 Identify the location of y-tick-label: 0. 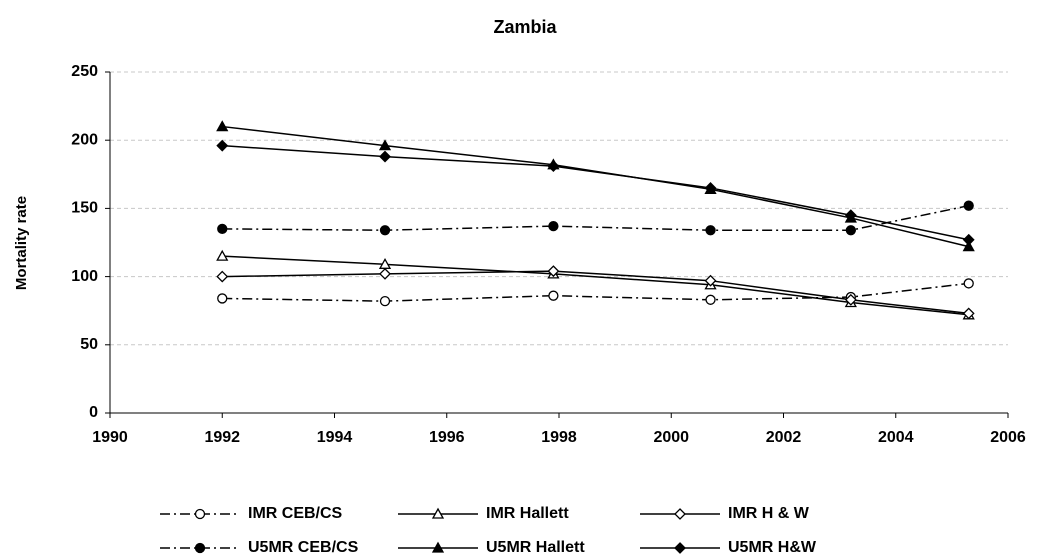
(93, 412).